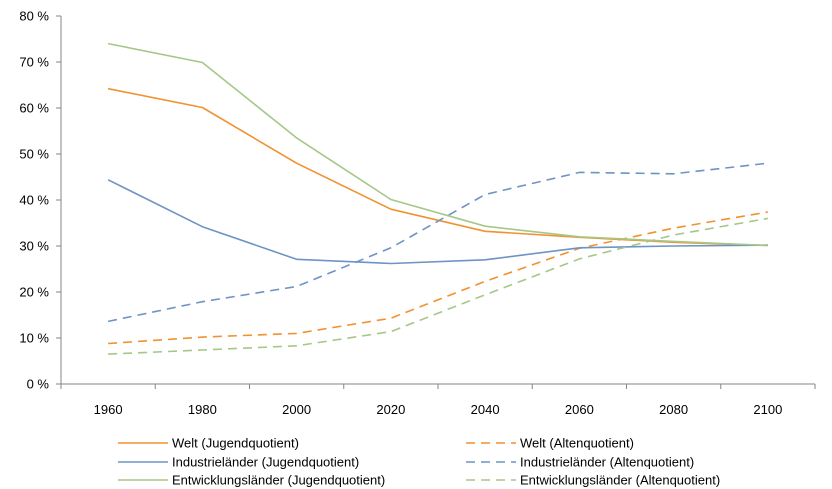  What do you see at coordinates (767, 409) in the screenshot?
I see `x-tick-label: 2100` at bounding box center [767, 409].